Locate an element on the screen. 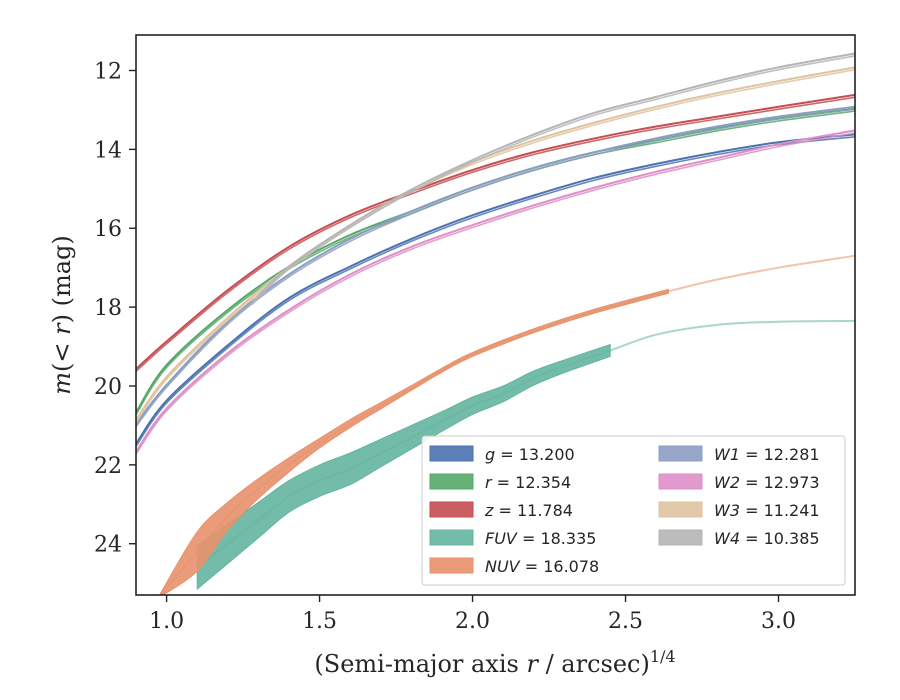  y-tick-label-0: 12 is located at coordinates (108, 71).